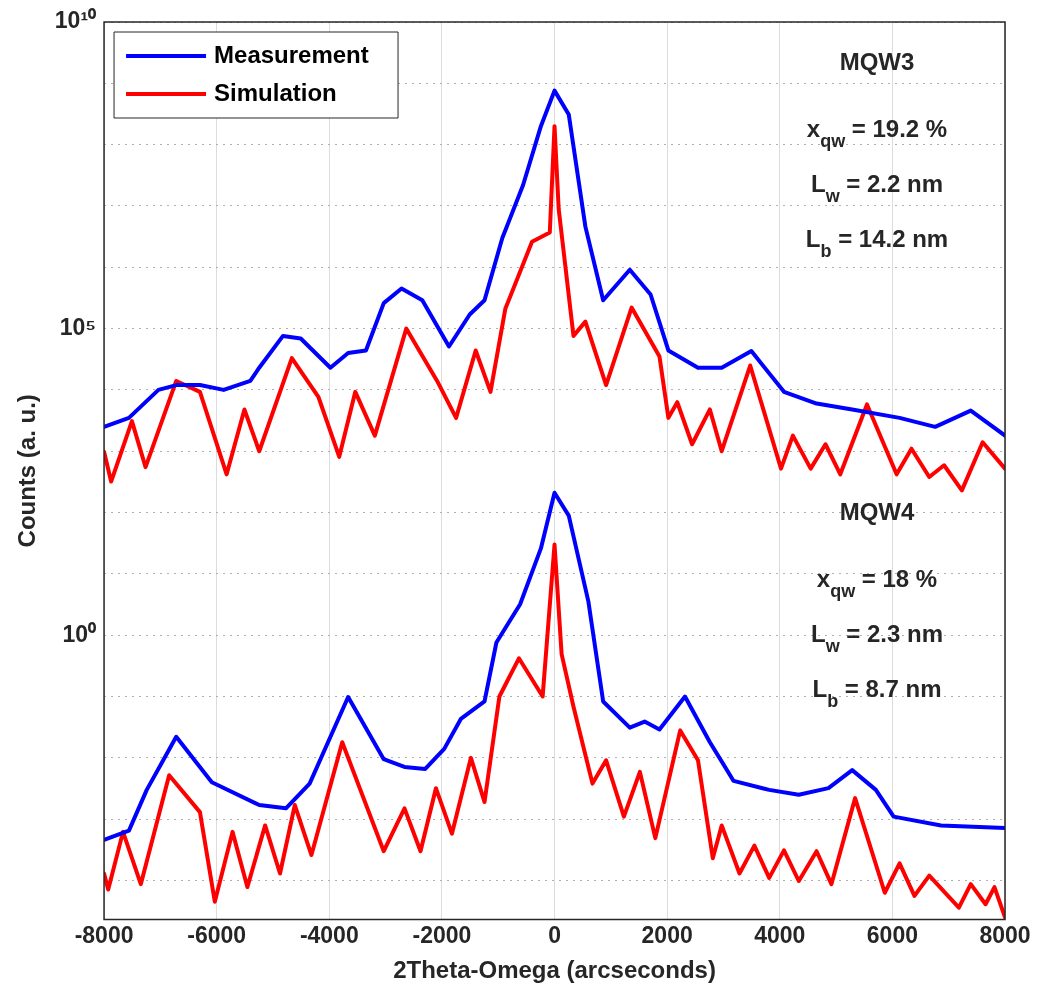  What do you see at coordinates (877, 61) in the screenshot?
I see `annotation: MQW3` at bounding box center [877, 61].